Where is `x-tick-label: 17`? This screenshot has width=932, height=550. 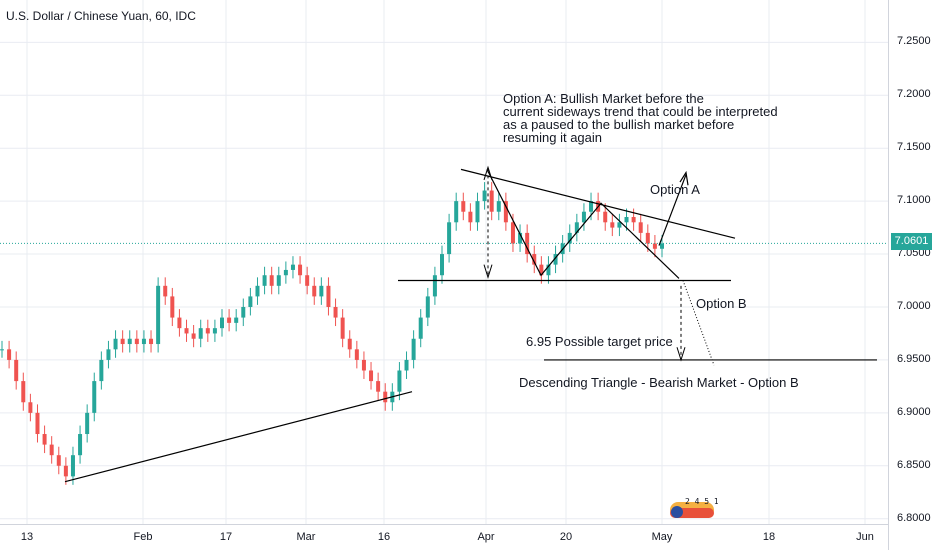
x-tick-label: 17 is located at coordinates (226, 537).